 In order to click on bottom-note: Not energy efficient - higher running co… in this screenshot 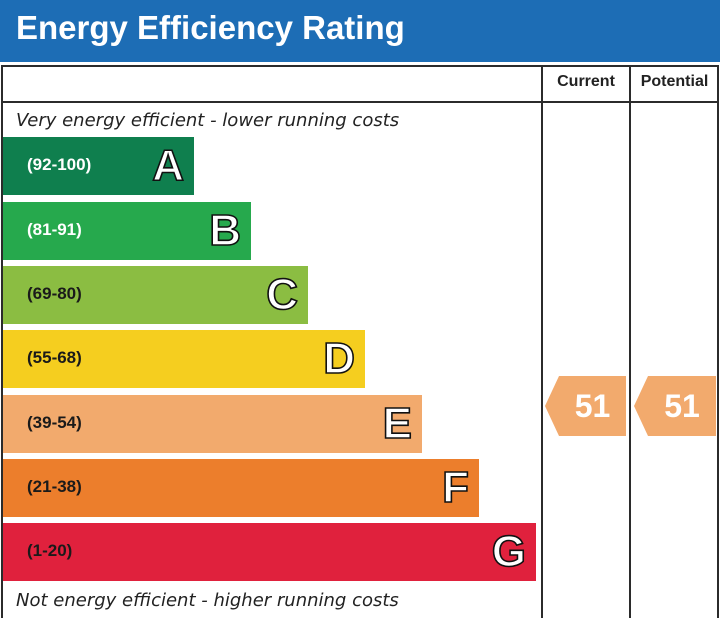, I will do `click(207, 600)`.